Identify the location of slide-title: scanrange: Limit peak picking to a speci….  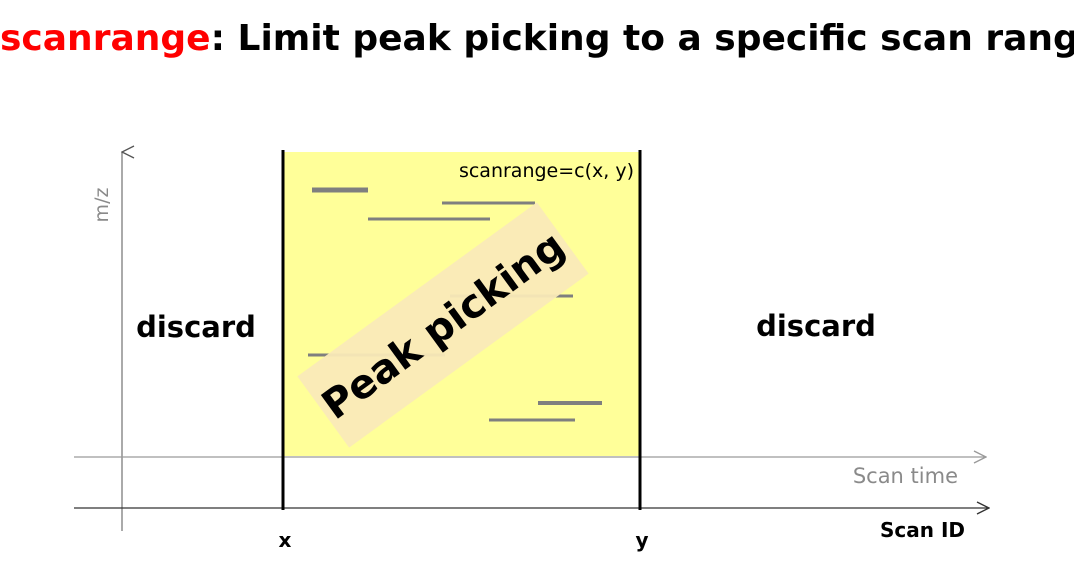
(537, 38).